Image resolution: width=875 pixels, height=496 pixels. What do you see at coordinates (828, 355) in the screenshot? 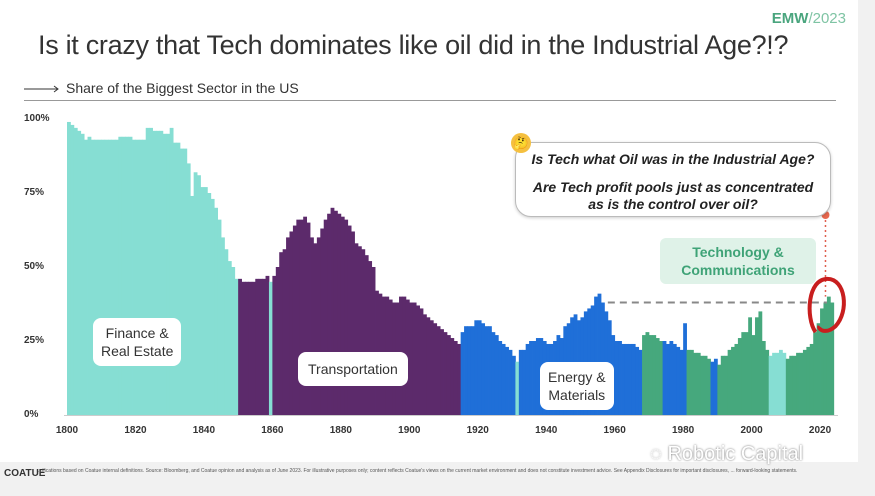
I see `bar-tech-2022` at bounding box center [828, 355].